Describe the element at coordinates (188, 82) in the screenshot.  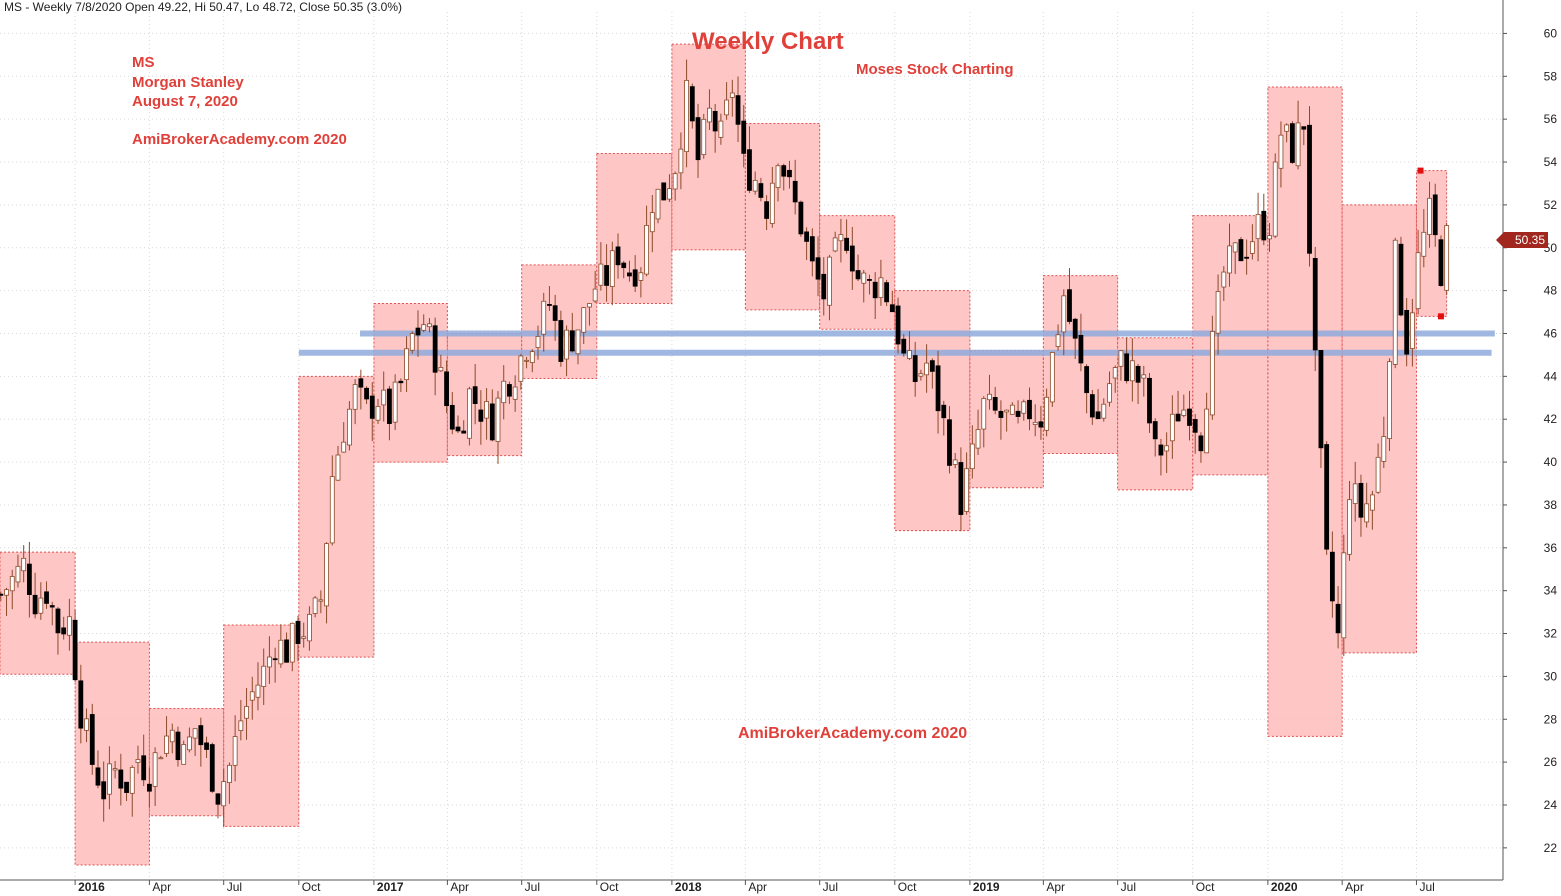
I see `company-note: Morgan Stanley` at that location.